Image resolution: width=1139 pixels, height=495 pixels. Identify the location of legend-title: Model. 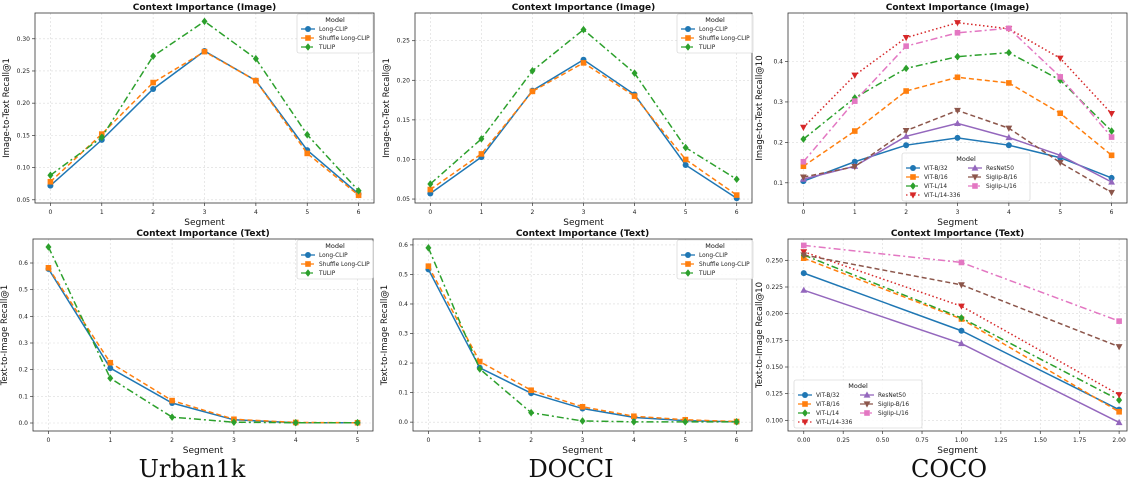
(335, 246).